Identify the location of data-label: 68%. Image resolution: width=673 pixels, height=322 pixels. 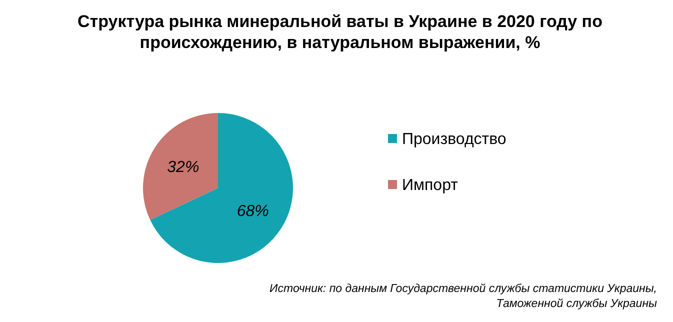
(252, 211).